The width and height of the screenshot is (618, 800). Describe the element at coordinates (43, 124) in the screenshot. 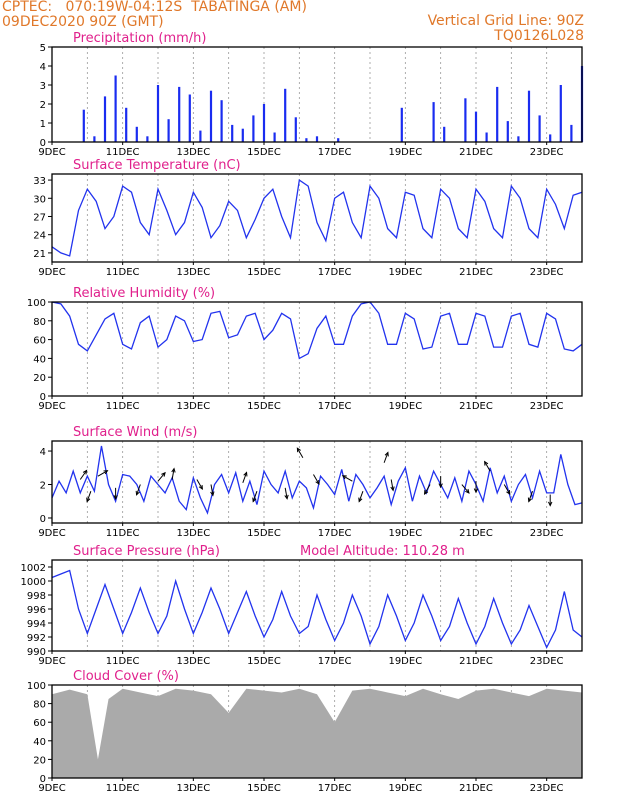

I see `y-tick-label: 1` at that location.